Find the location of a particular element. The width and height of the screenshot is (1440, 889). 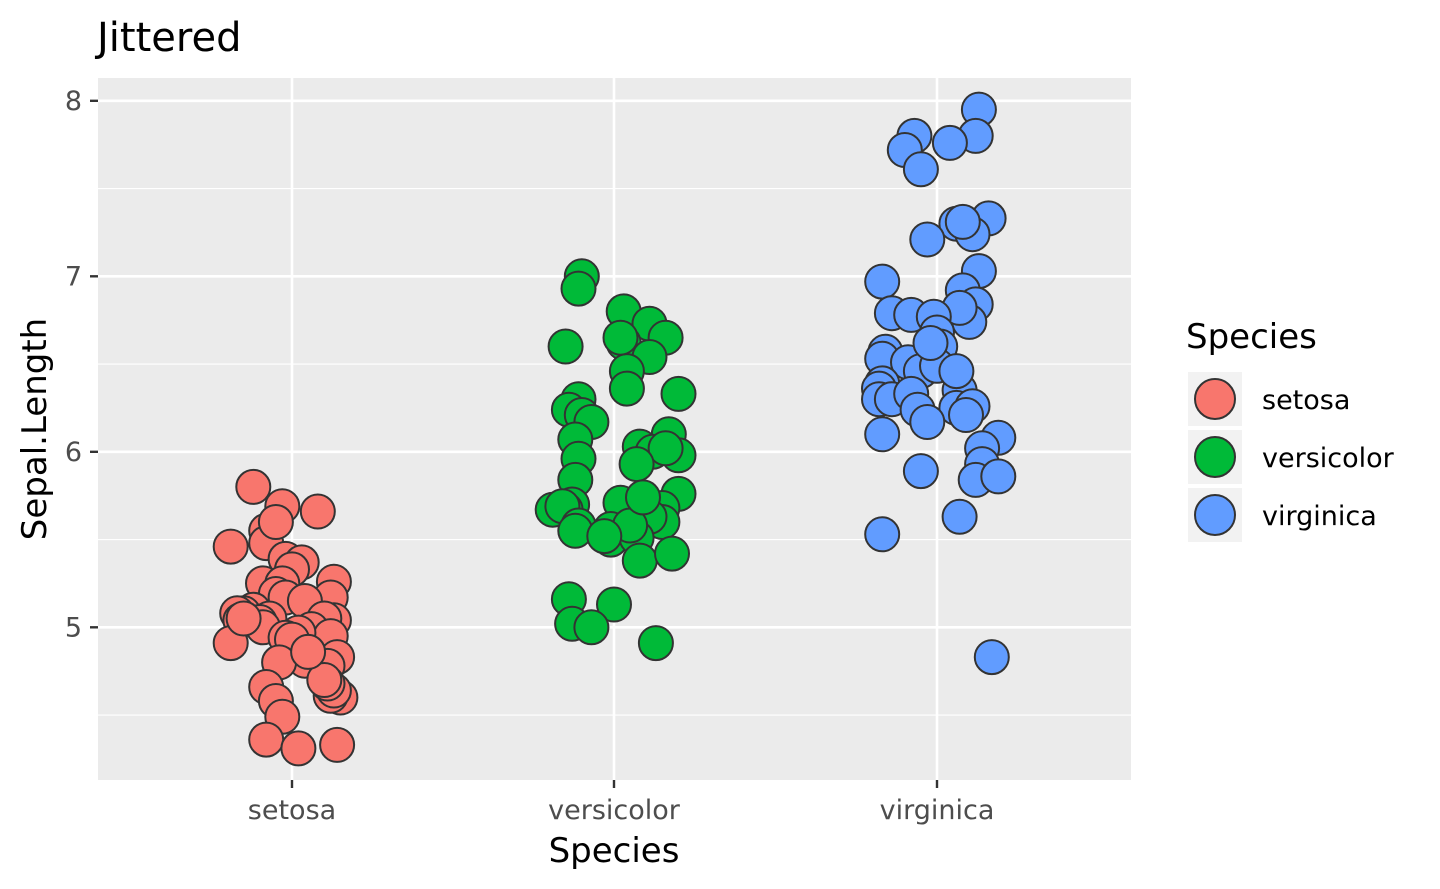

x-axis: setosa versicolor virginica is located at coordinates (621, 803).